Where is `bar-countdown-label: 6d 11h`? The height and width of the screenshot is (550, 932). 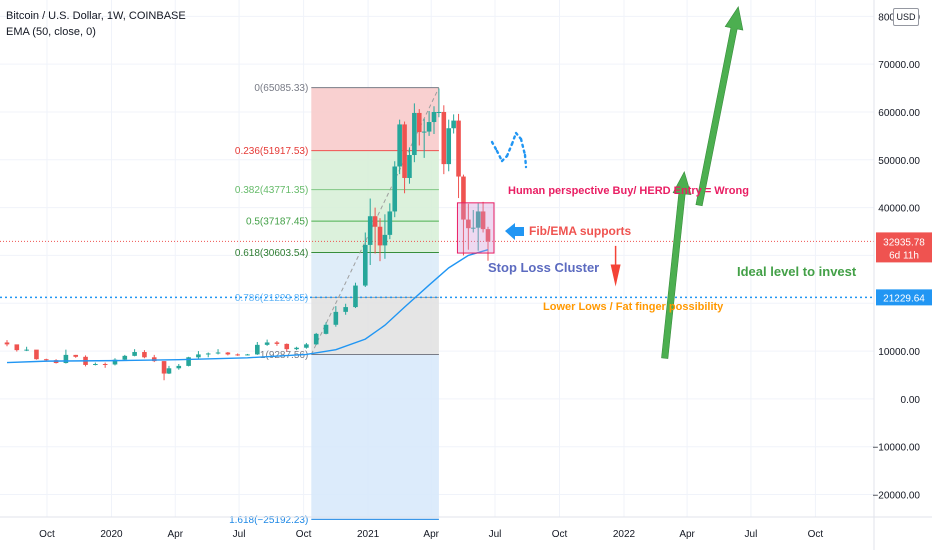
bar-countdown-label: 6d 11h is located at coordinates (904, 255).